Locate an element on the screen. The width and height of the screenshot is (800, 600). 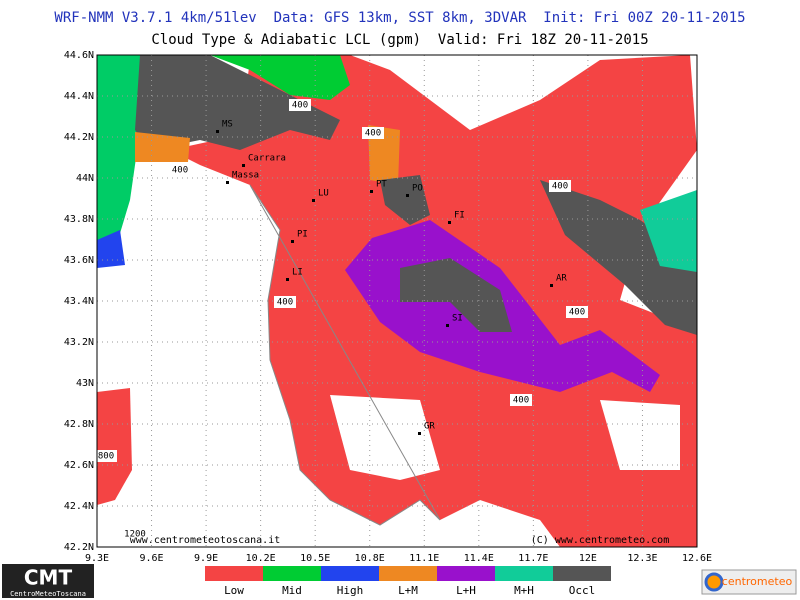
lat-label: 43N is located at coordinates (85, 383).